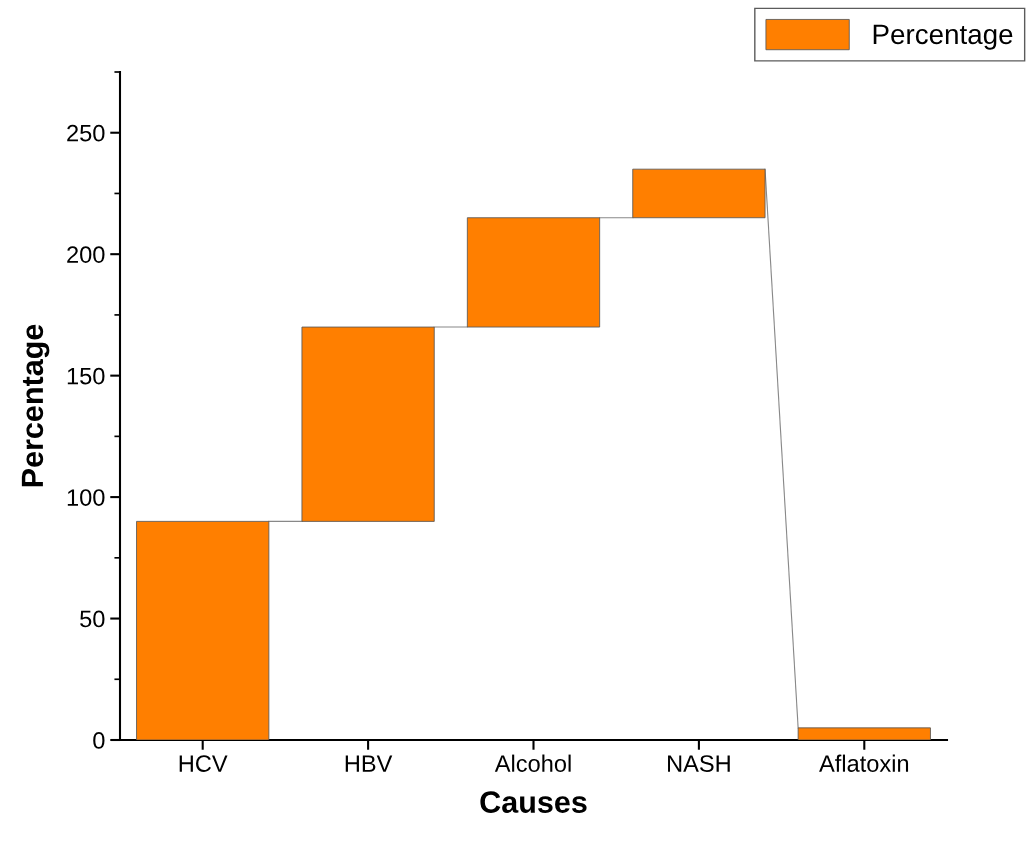 This screenshot has width=1033, height=841. What do you see at coordinates (92, 619) in the screenshot?
I see `y-tick-label: 50` at bounding box center [92, 619].